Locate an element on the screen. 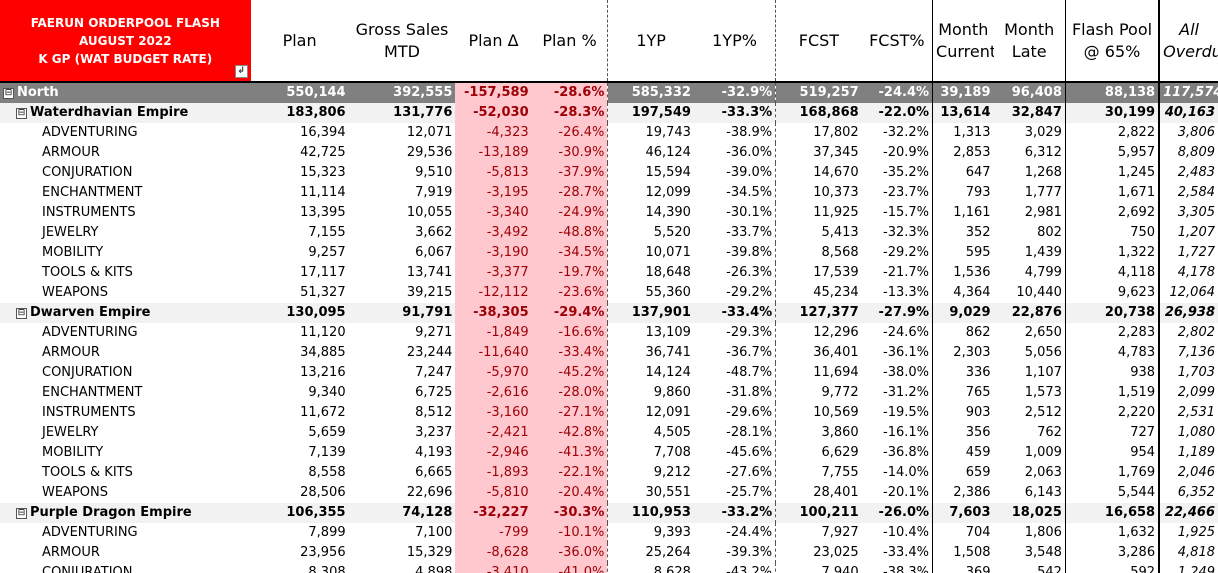 This screenshot has width=1218, height=573. cell-month-current: 647 is located at coordinates (963, 173).